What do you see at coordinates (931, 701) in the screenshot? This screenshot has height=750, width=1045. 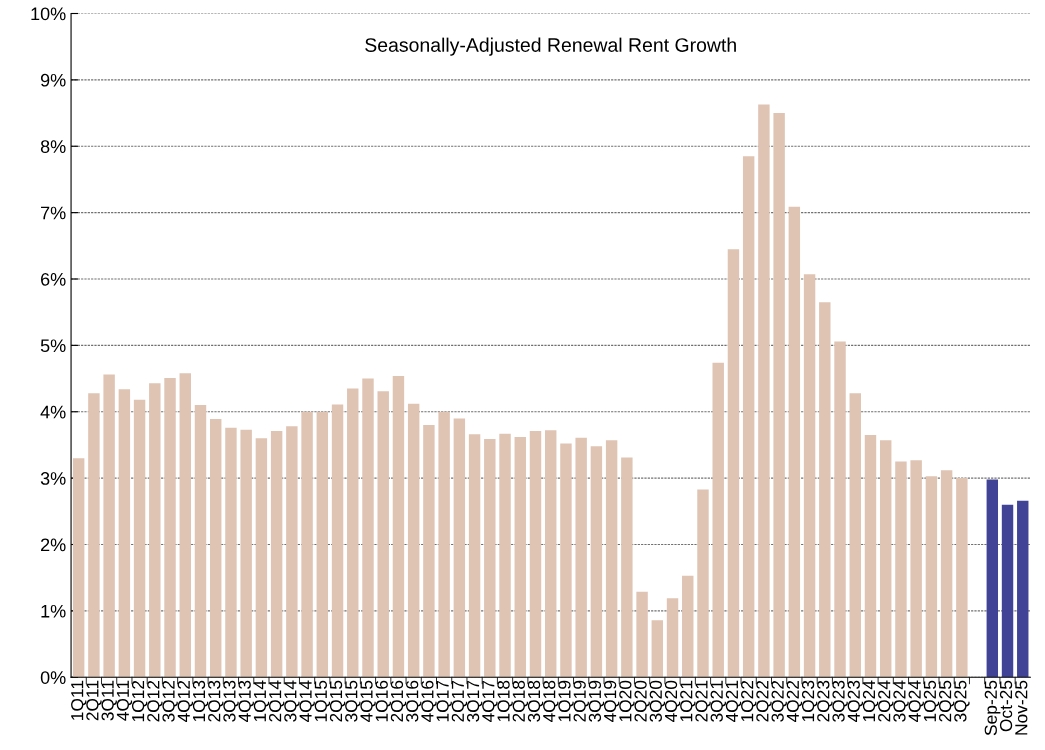 I see `x-tick-label: 1Q25` at bounding box center [931, 701].